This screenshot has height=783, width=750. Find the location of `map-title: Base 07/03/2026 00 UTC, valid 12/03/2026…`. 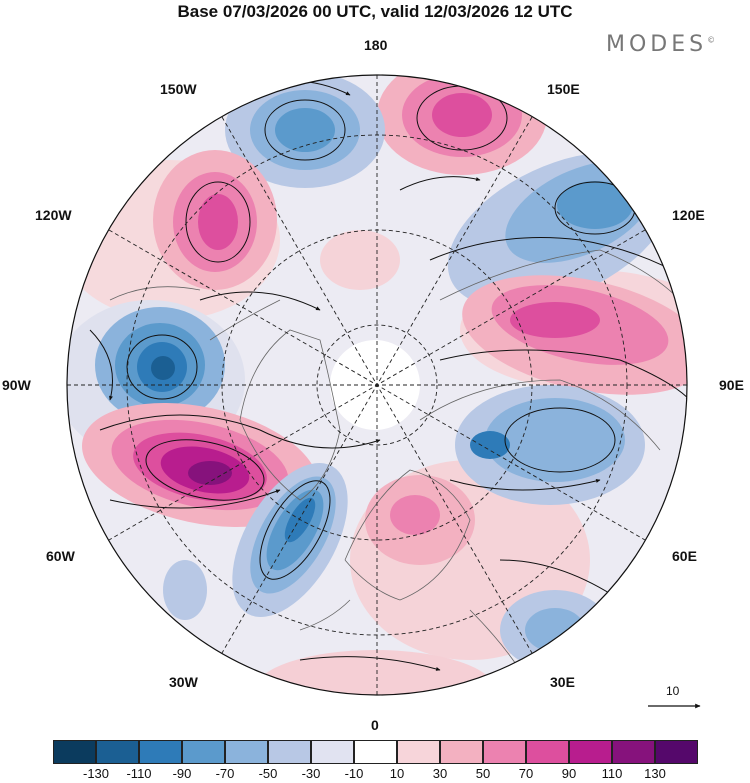

map-title: Base 07/03/2026 00 UTC, valid 12/03/2026… is located at coordinates (375, 11).